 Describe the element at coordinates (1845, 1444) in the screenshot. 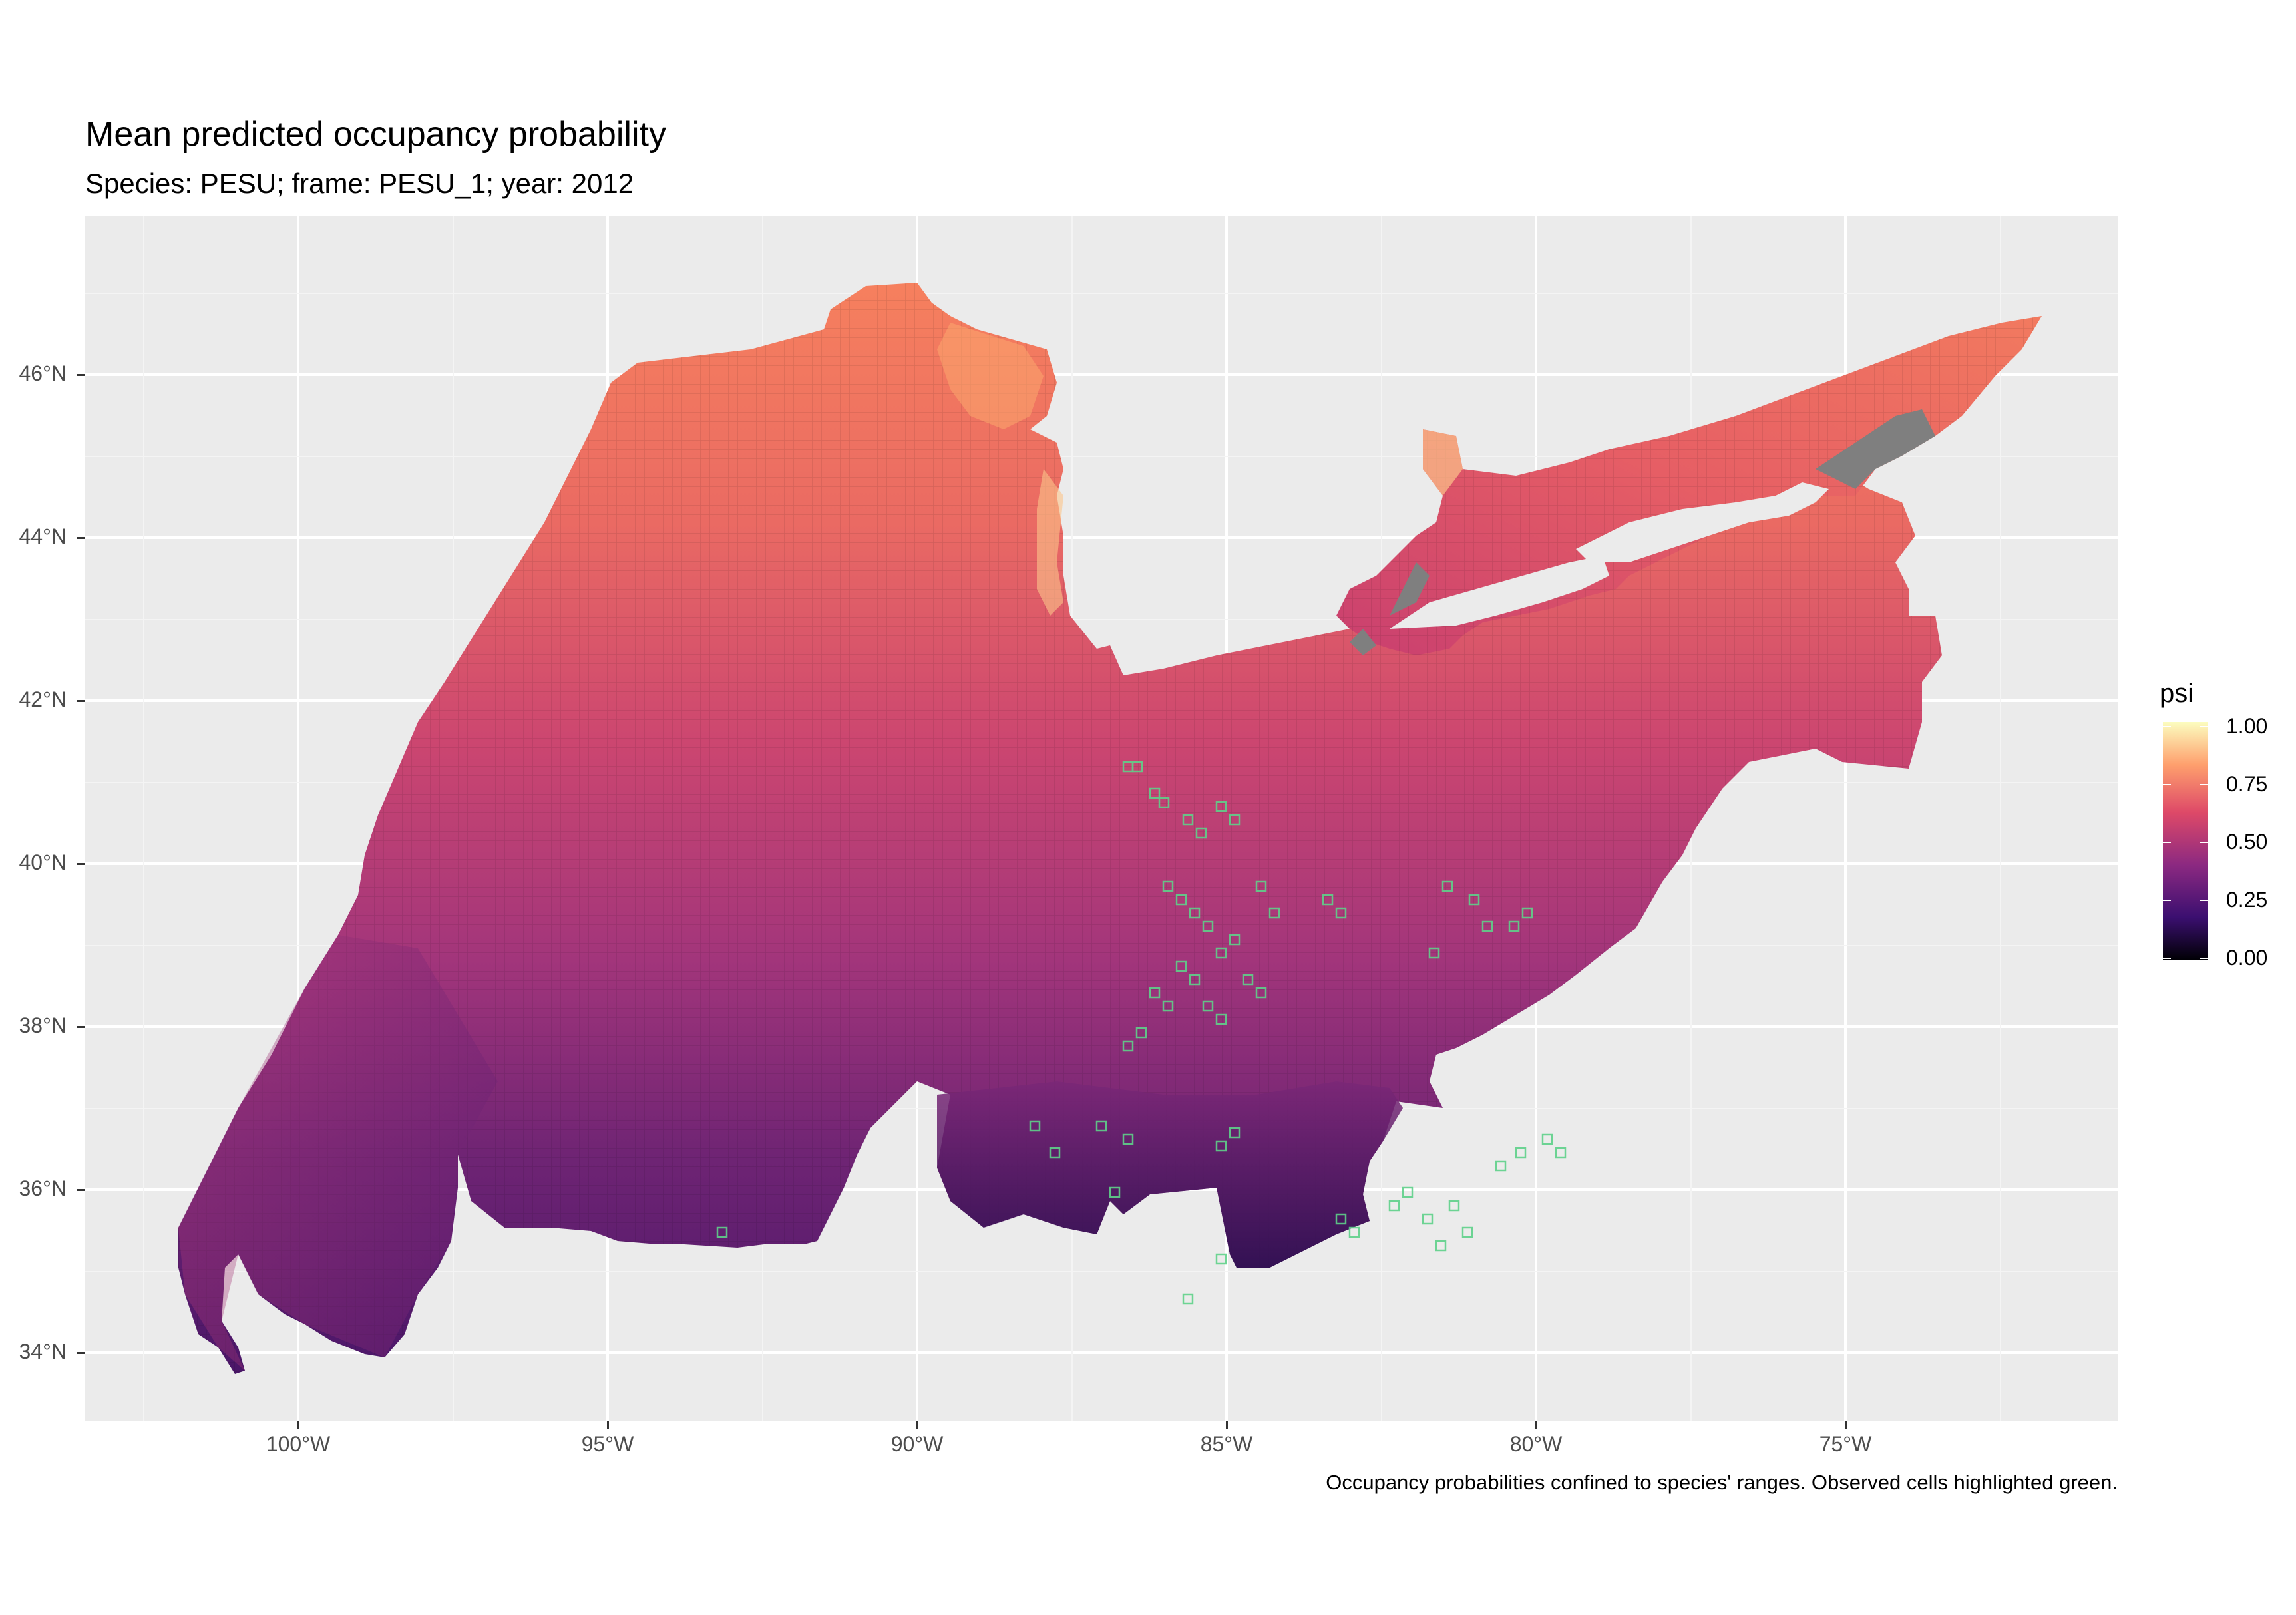

I see `x-tick-label: 75°W` at that location.